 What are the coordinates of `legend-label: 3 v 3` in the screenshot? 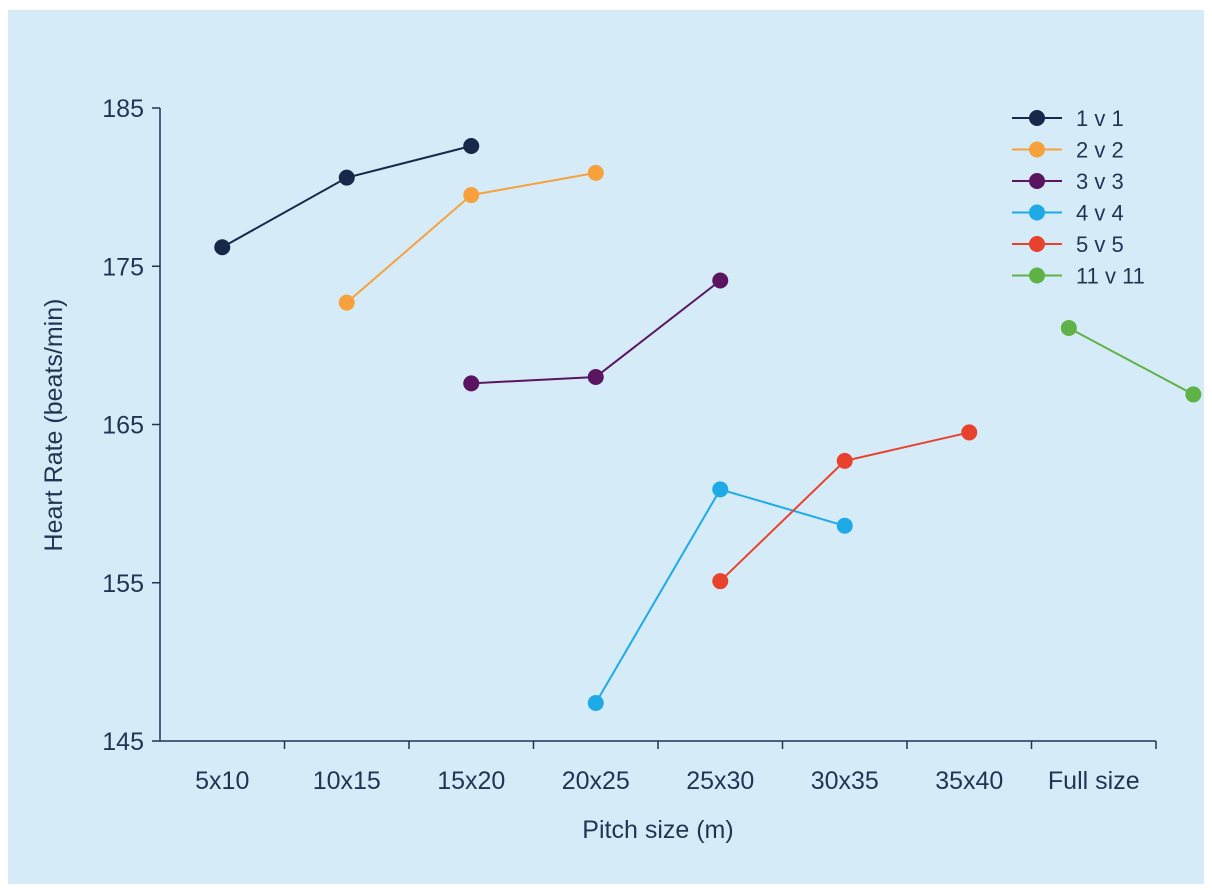 It's located at (1100, 181).